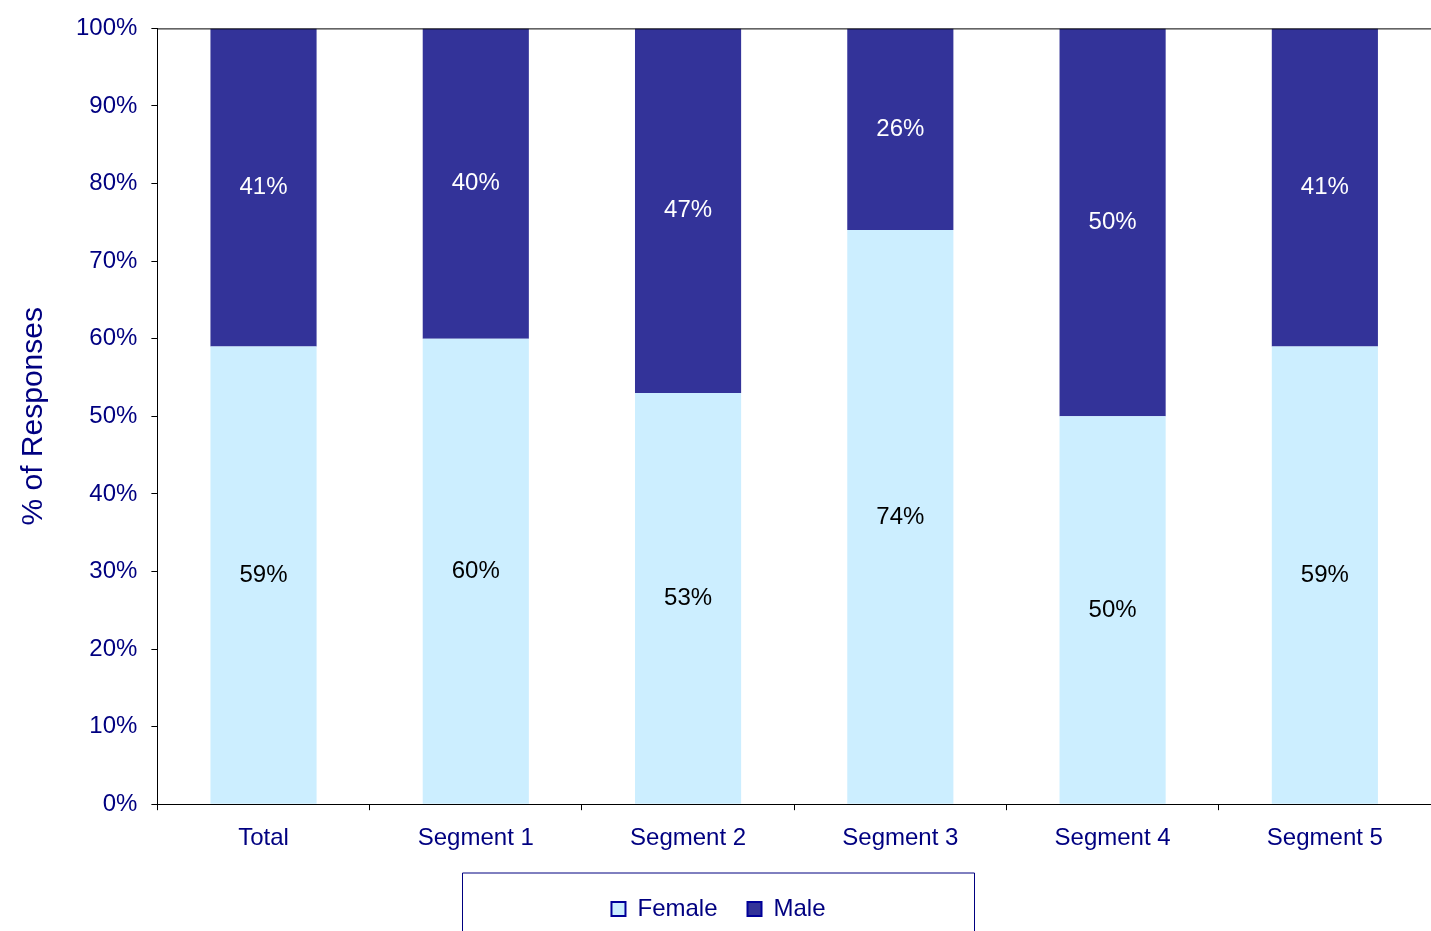 The height and width of the screenshot is (931, 1431). Describe the element at coordinates (677, 907) in the screenshot. I see `legend-label: Female` at that location.